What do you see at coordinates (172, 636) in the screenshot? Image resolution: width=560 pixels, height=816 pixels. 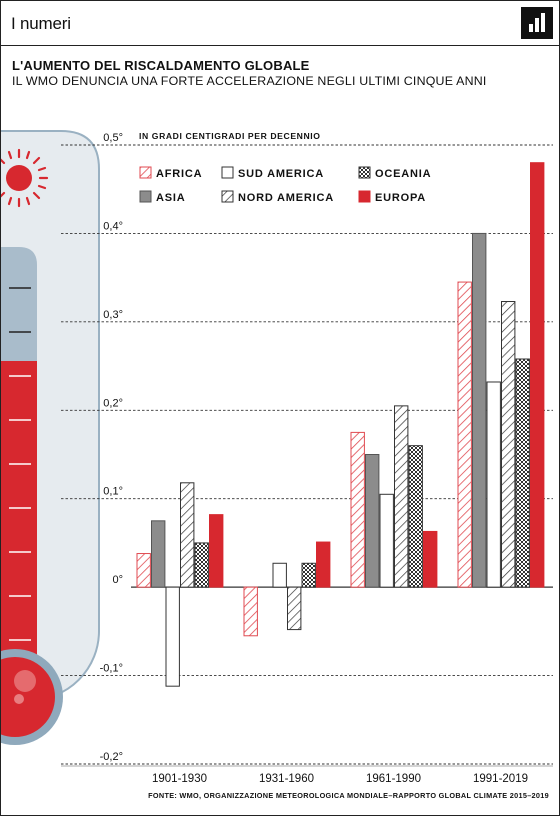 I see `bar-sud-america-1901-1930` at bounding box center [172, 636].